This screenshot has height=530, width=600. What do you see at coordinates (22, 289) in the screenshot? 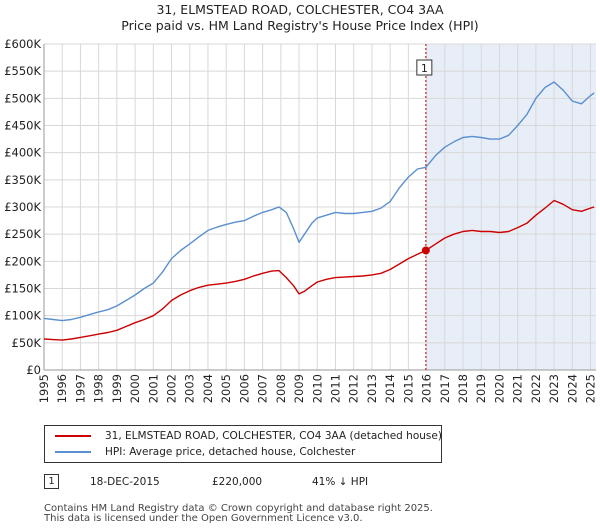
I see `y-tick-label: £150K` at bounding box center [22, 289].